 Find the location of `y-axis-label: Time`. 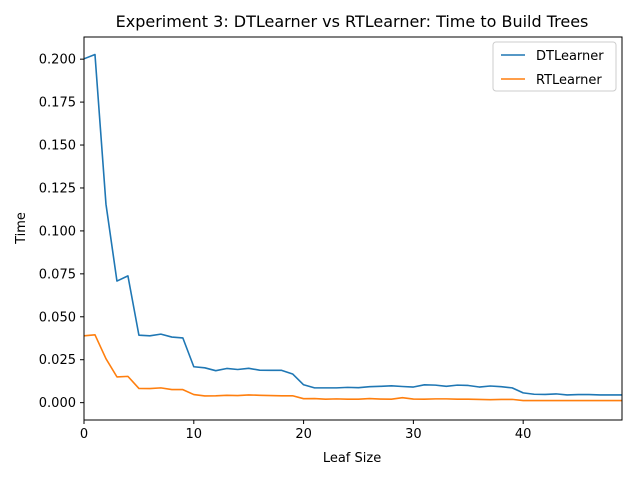

y-axis-label: Time is located at coordinates (21, 228).